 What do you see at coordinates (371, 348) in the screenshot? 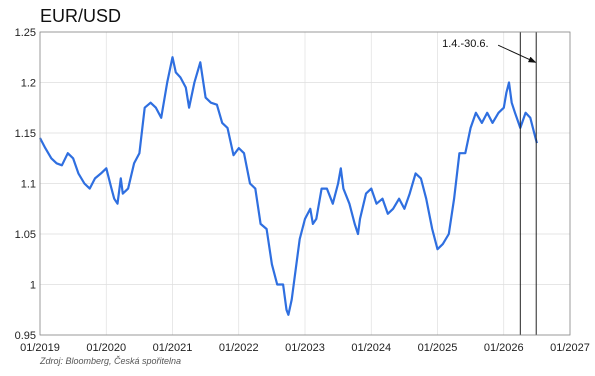
I see `x-tick-label: 01/2024` at bounding box center [371, 348].